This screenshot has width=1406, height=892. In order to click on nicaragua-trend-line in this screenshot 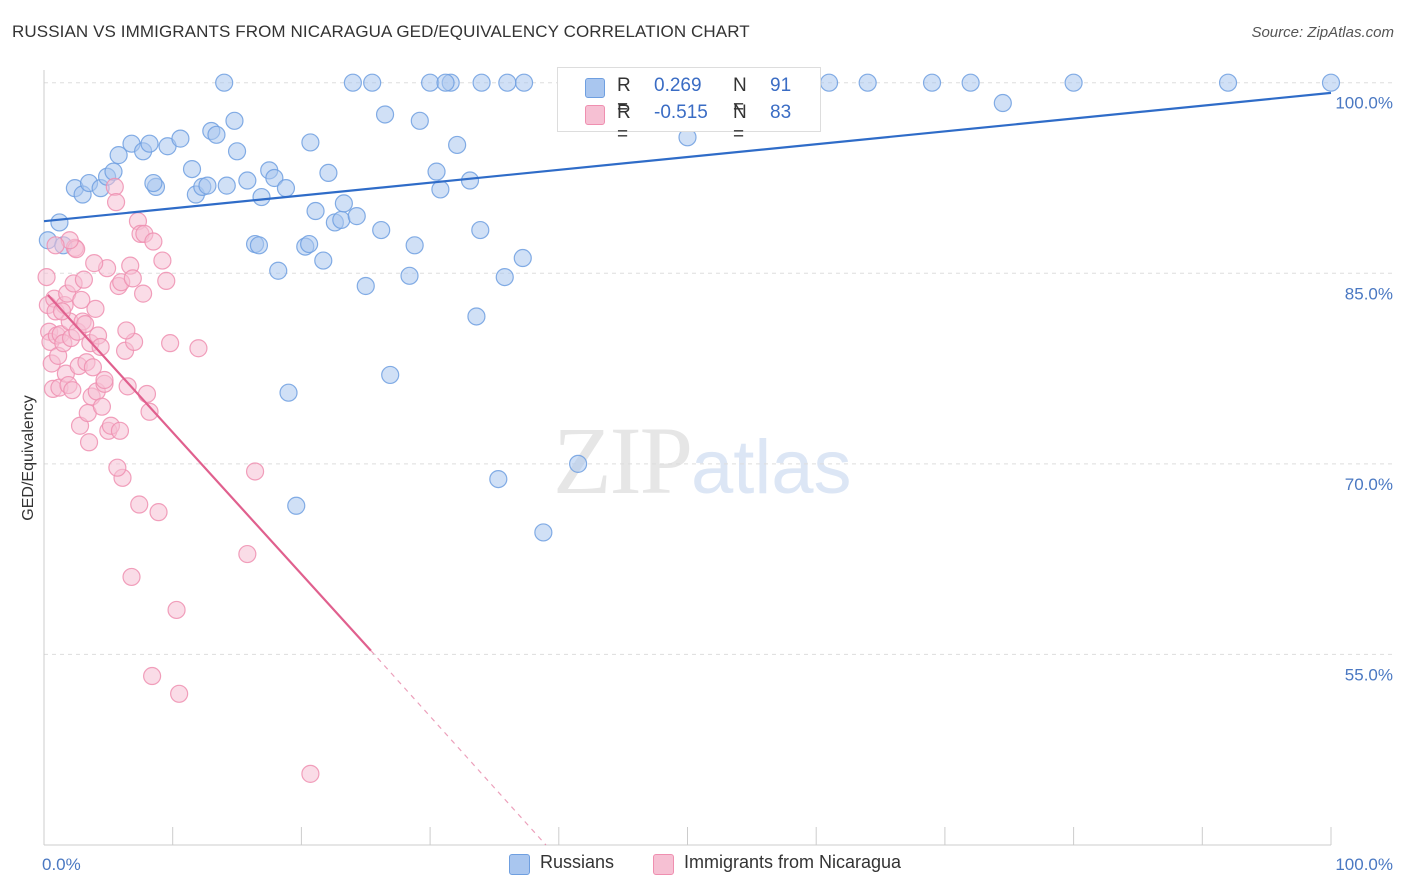, I will do `click(209, 473)`.